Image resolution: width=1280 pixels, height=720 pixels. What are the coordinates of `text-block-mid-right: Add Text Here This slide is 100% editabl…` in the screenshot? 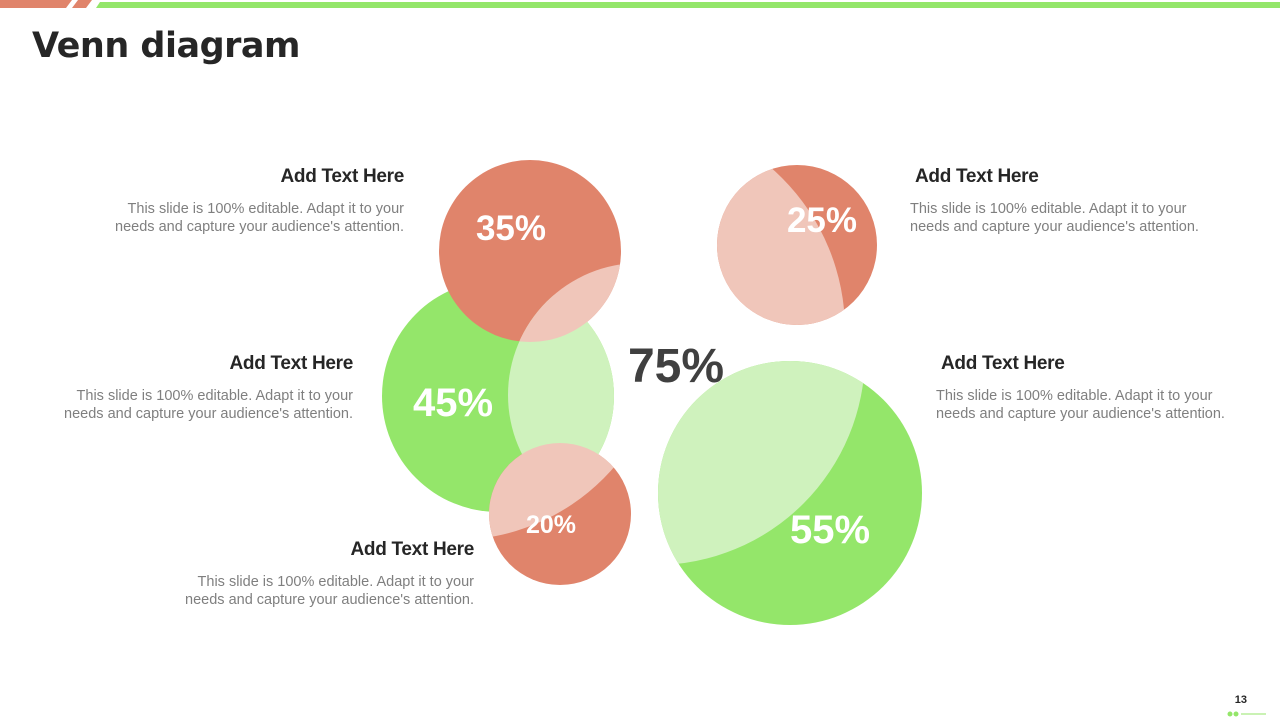 It's located at (1096, 388).